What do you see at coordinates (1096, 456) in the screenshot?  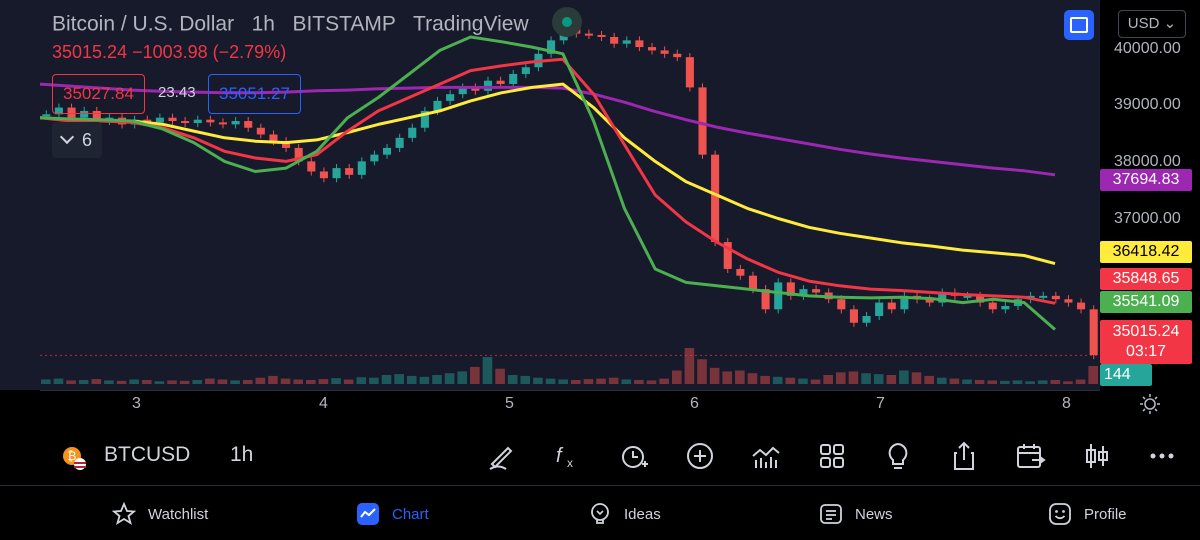 I see `candles-style-icon` at bounding box center [1096, 456].